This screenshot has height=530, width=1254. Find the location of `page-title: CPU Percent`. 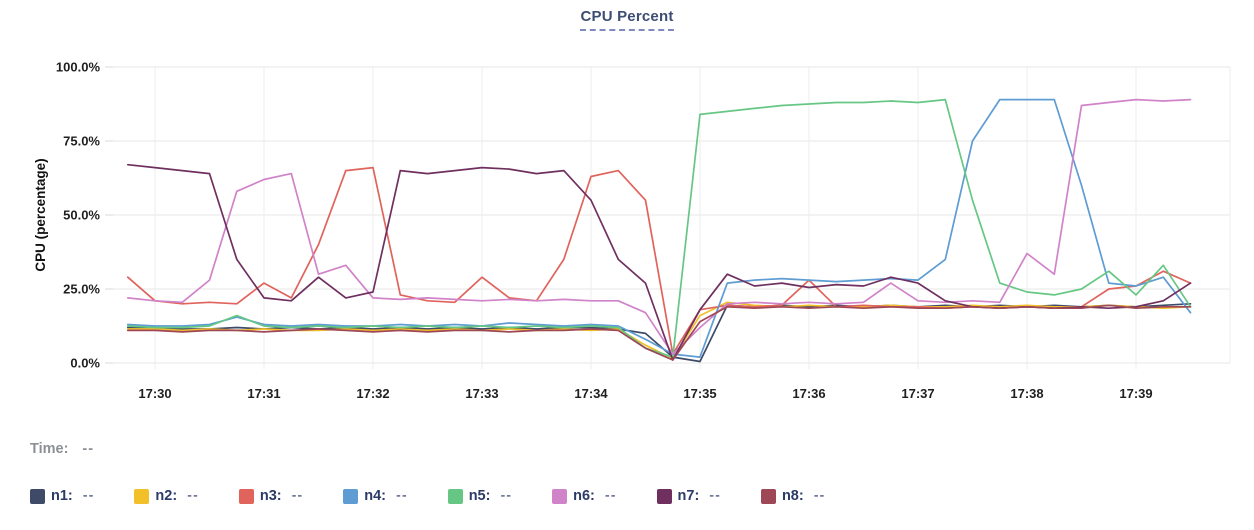

page-title: CPU Percent is located at coordinates (627, 19).